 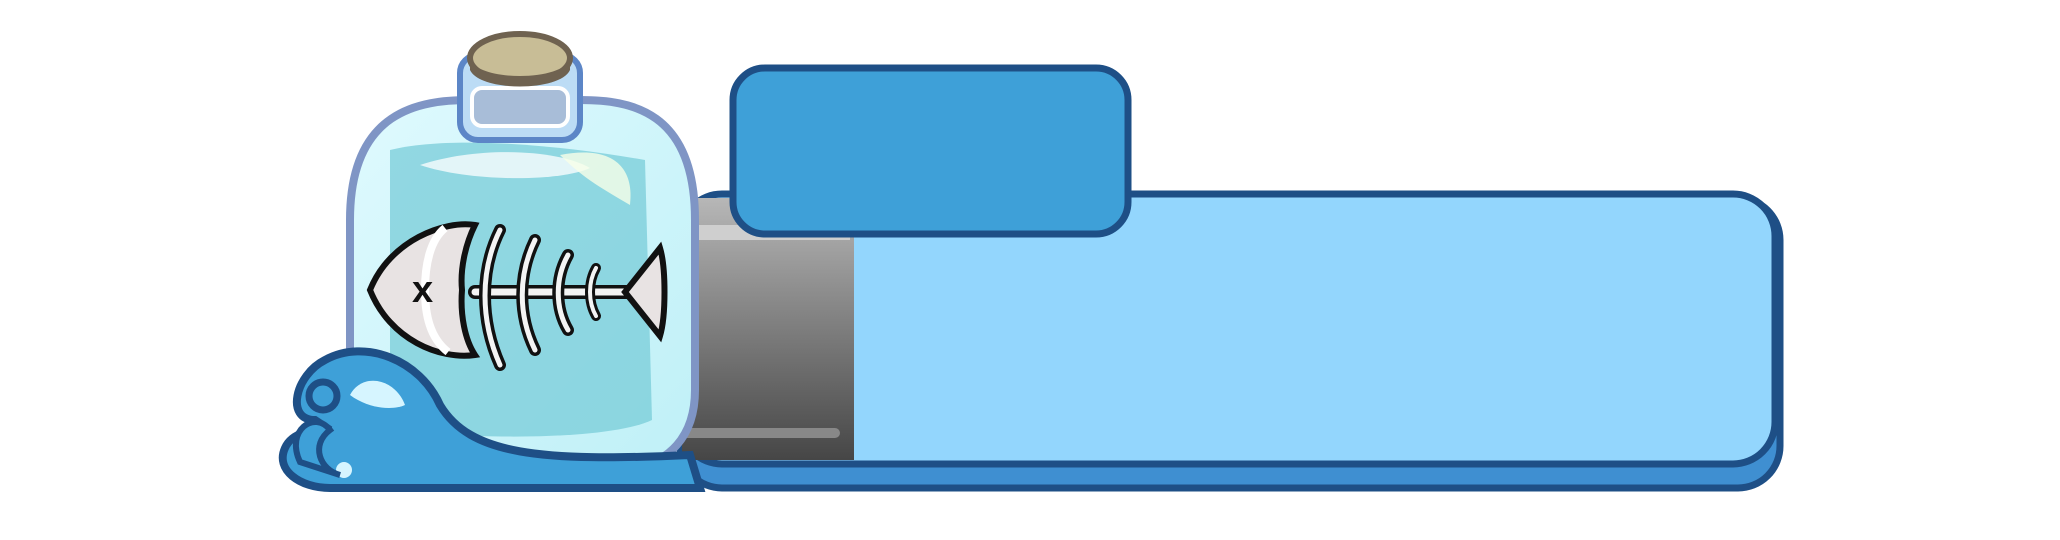 What do you see at coordinates (317, 448) in the screenshot?
I see `splash-swash` at bounding box center [317, 448].